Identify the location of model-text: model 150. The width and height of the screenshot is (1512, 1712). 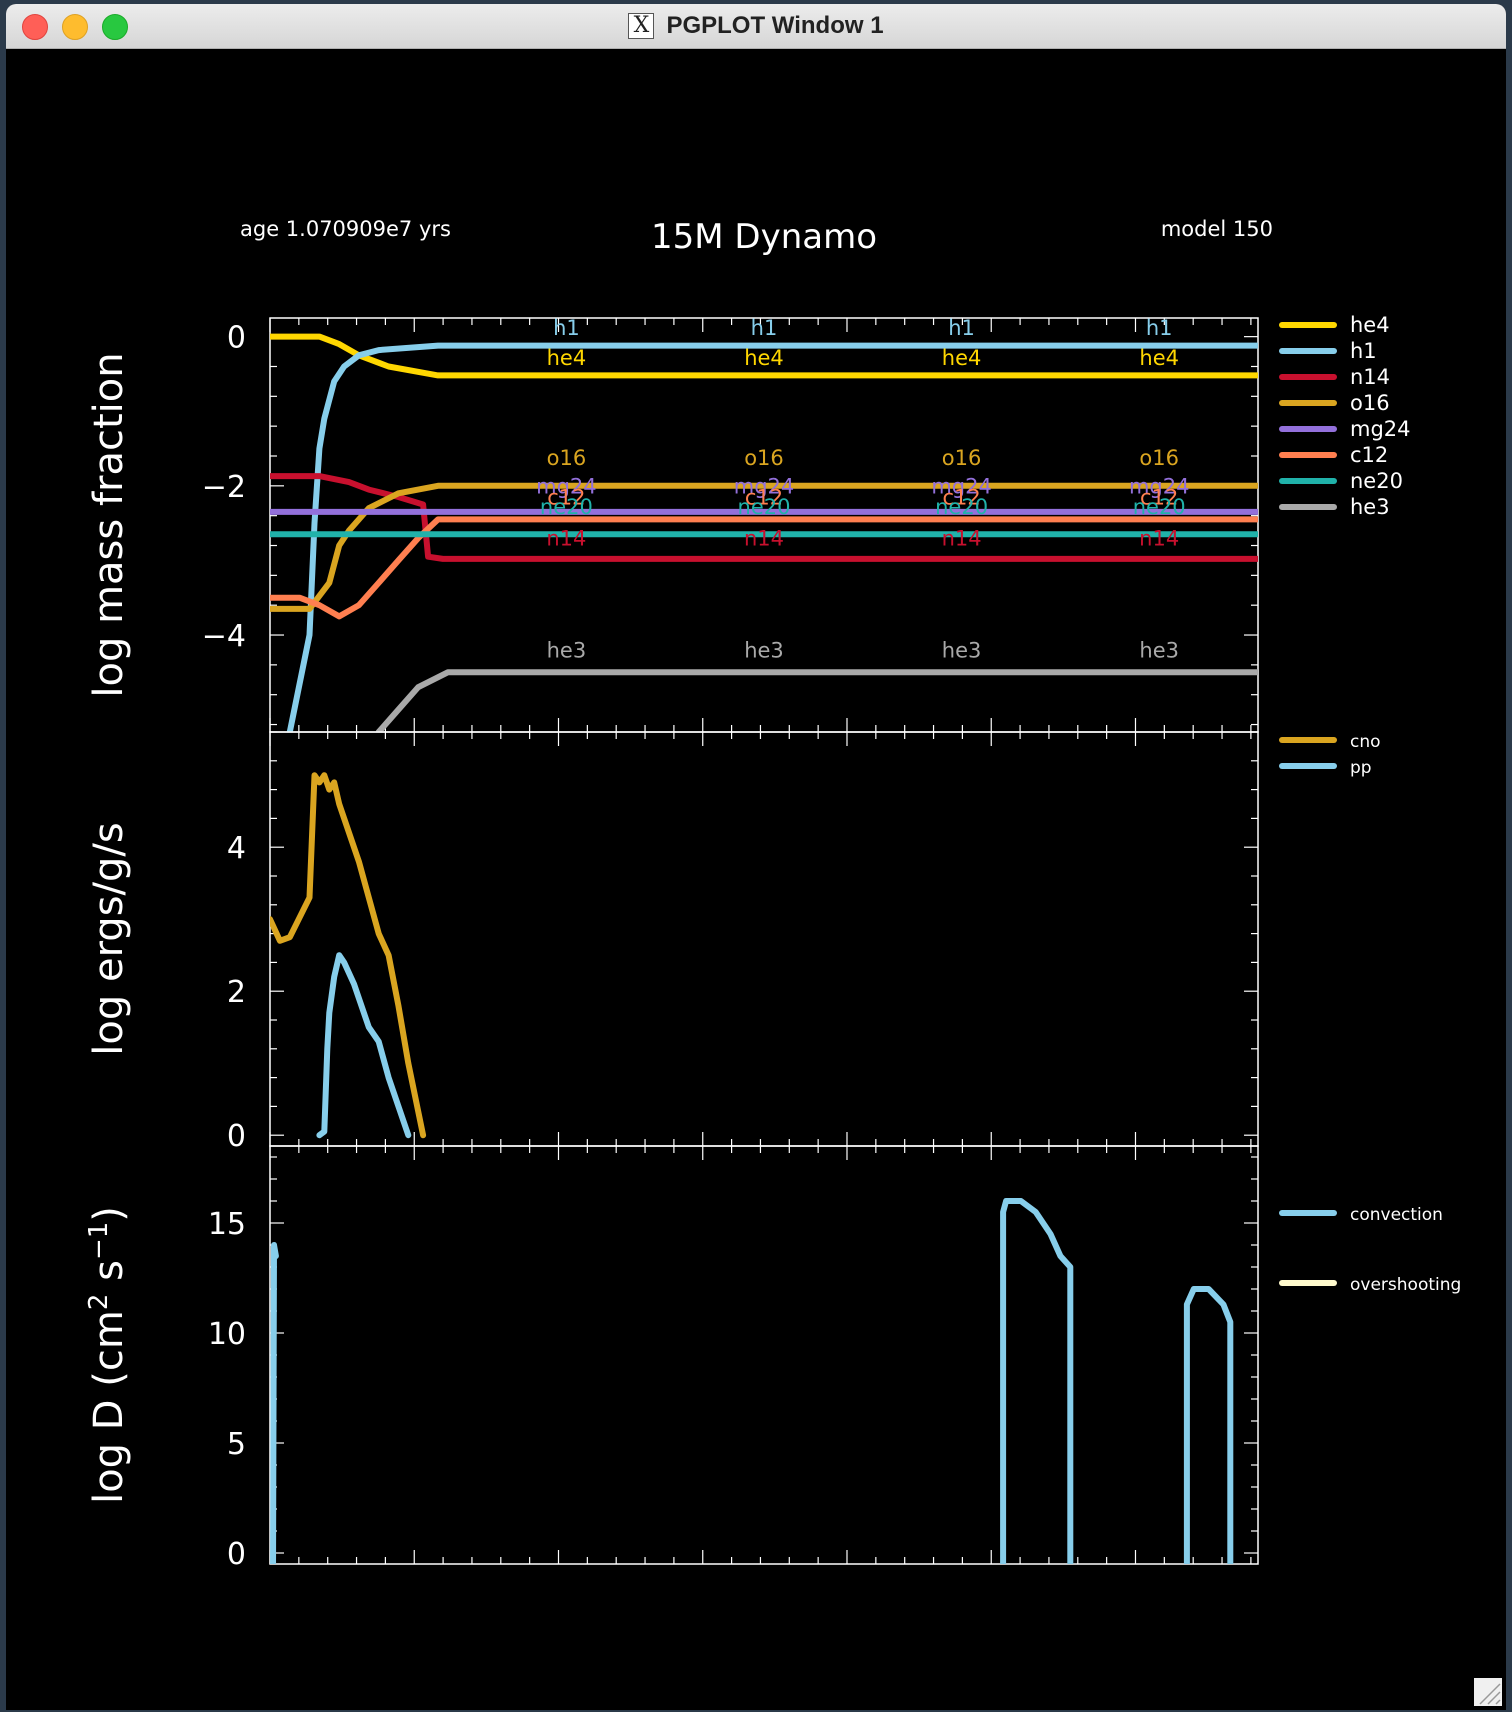
(1217, 229).